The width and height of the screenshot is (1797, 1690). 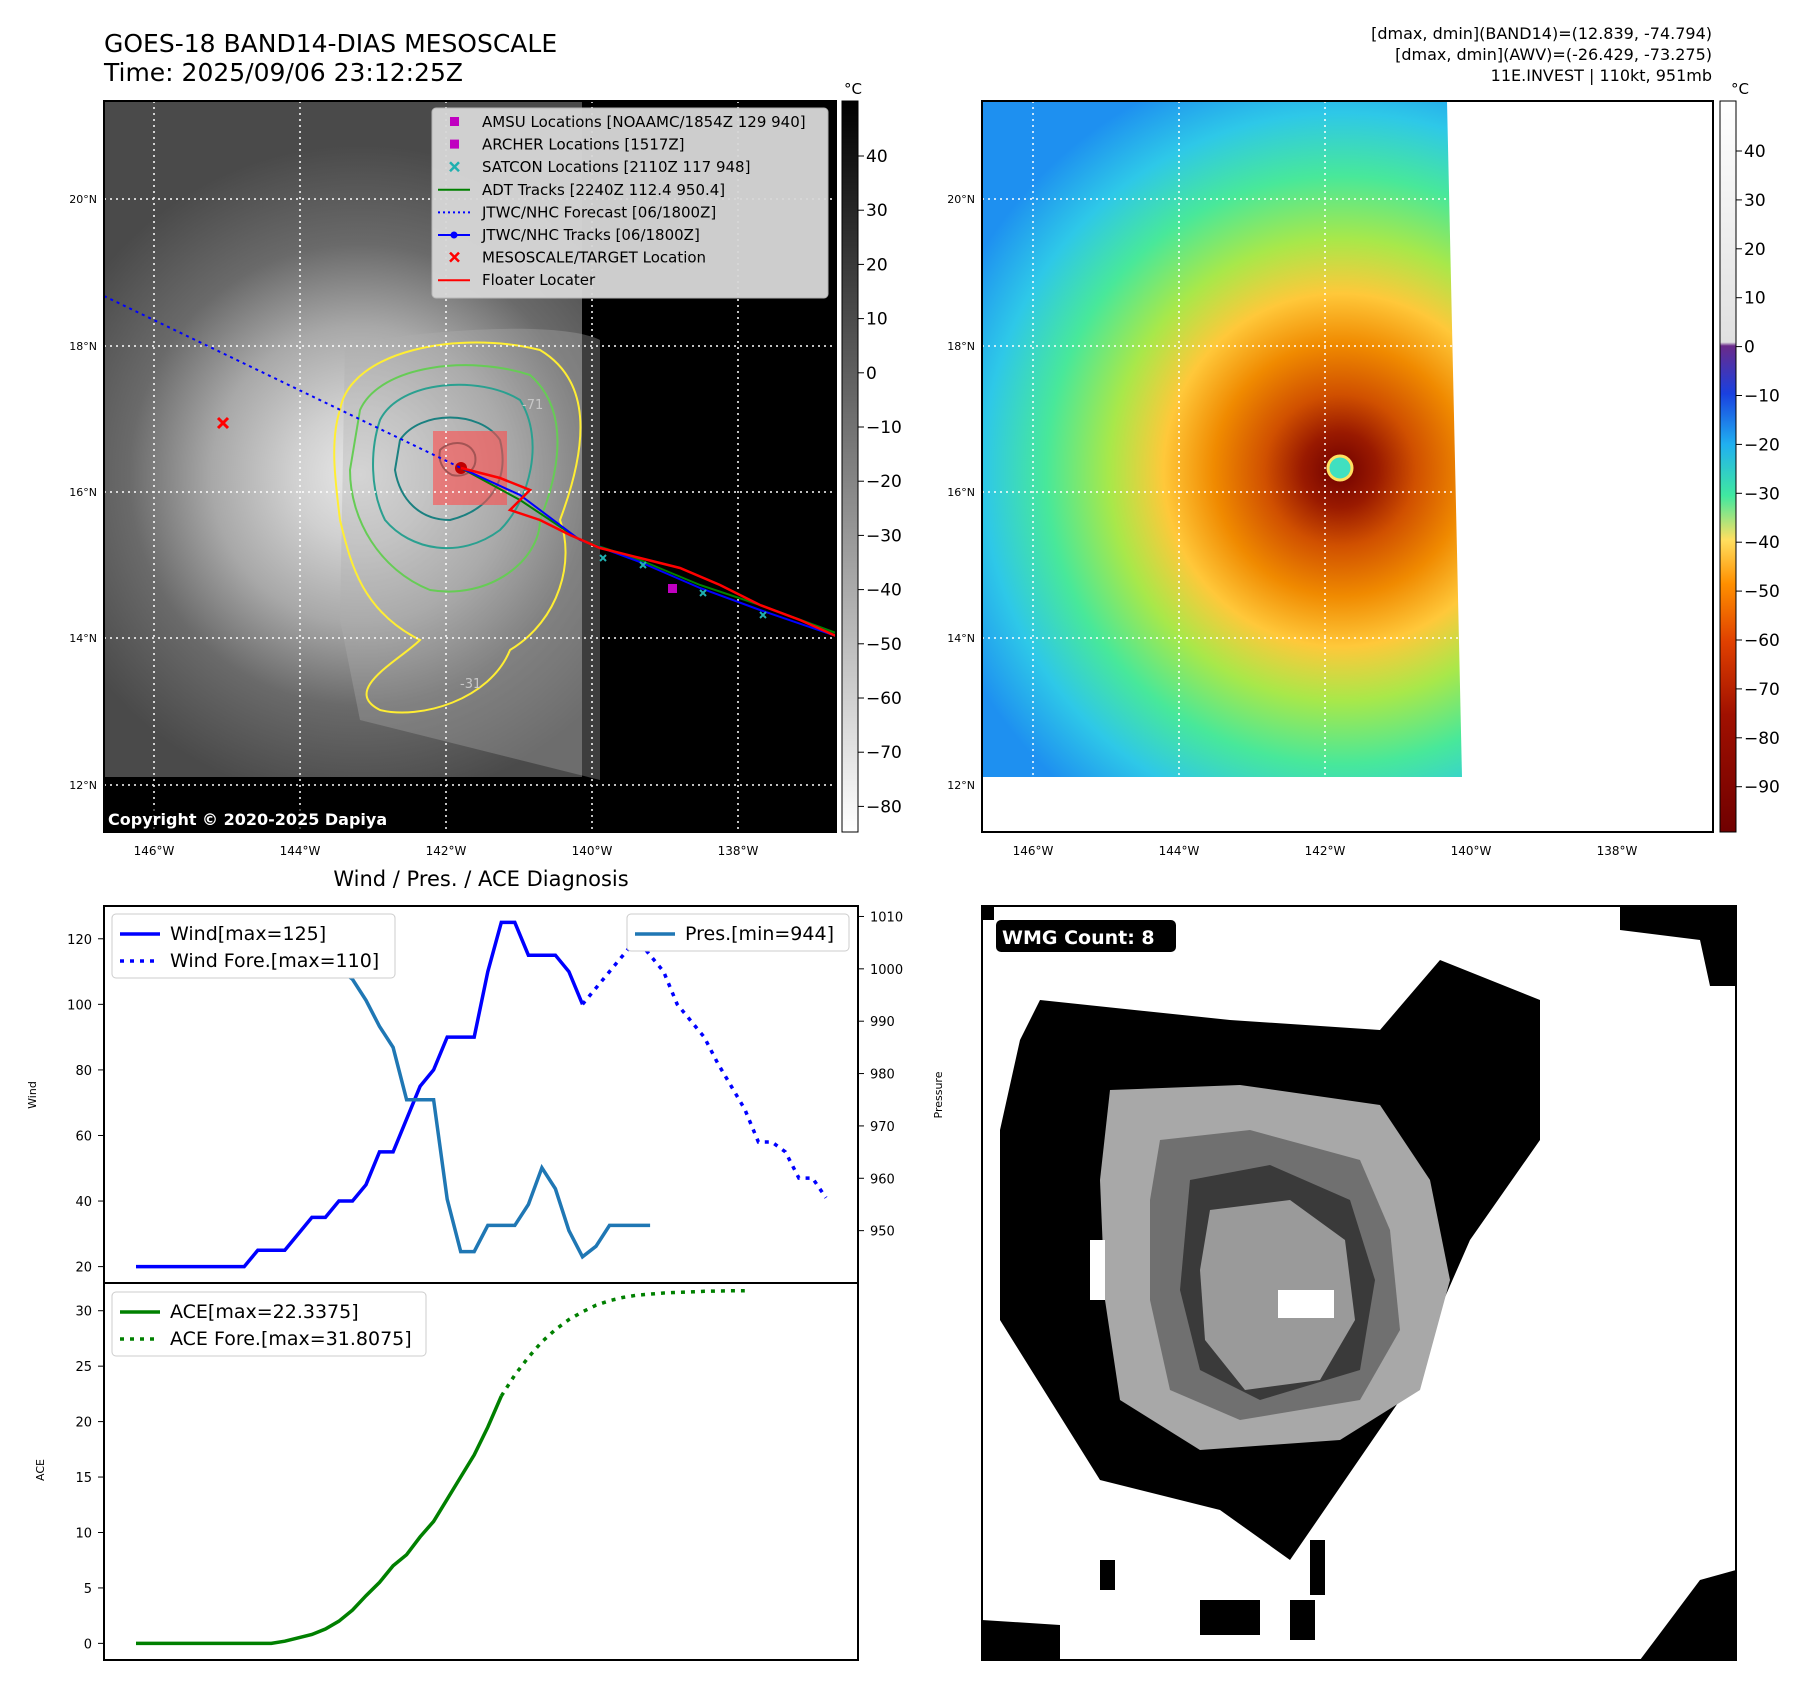 What do you see at coordinates (446, 851) in the screenshot?
I see `ir-lon-labels: 146°W 144°W 142°W 140°W 138°W` at bounding box center [446, 851].